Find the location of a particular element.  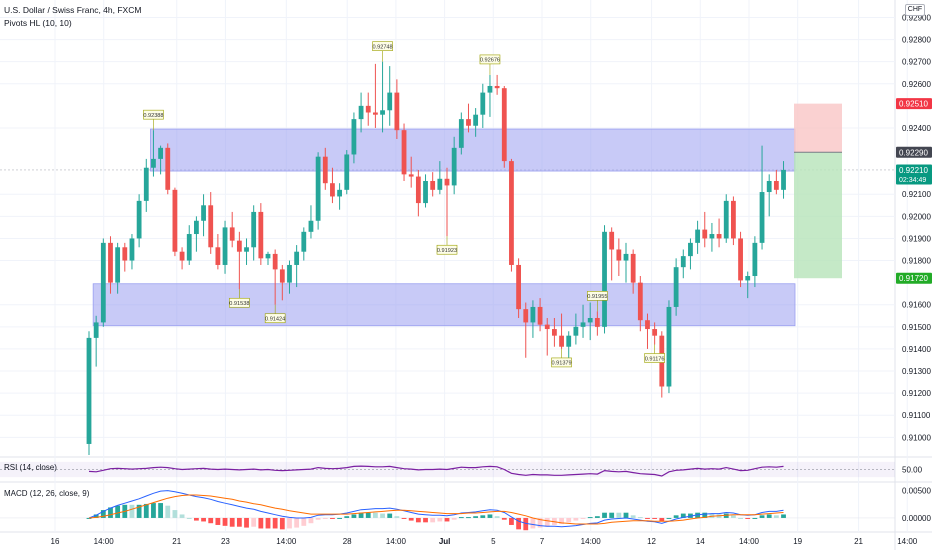

pivot-label: 0.91955 is located at coordinates (597, 297).